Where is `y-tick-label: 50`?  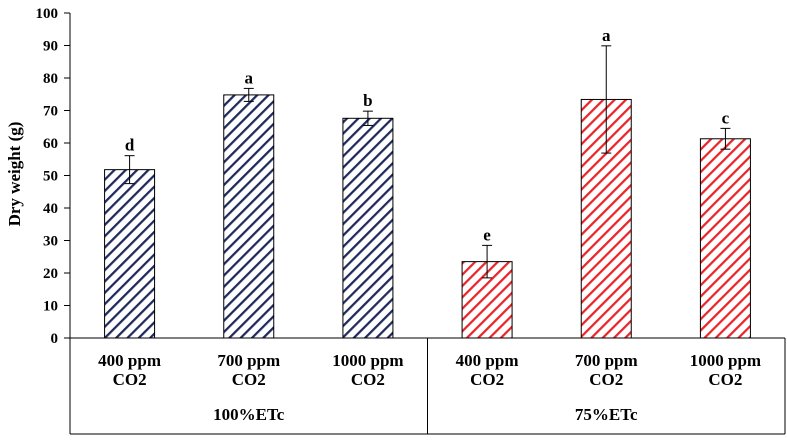 y-tick-label: 50 is located at coordinates (50, 177).